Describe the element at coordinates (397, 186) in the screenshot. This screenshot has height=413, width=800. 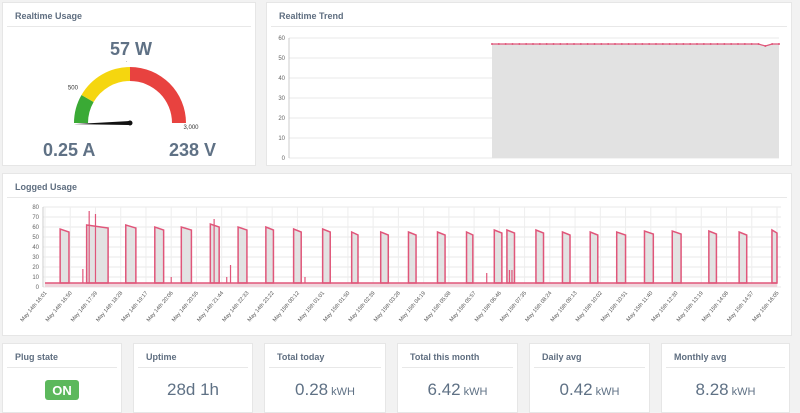
I see `panel-title: Logged Usage` at that location.